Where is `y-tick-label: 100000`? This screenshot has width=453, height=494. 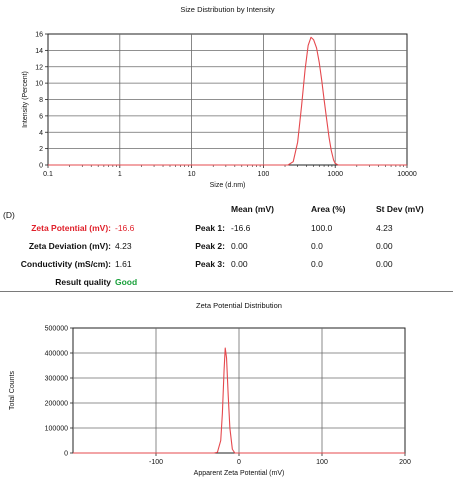
y-tick-label: 100000 is located at coordinates (56, 429).